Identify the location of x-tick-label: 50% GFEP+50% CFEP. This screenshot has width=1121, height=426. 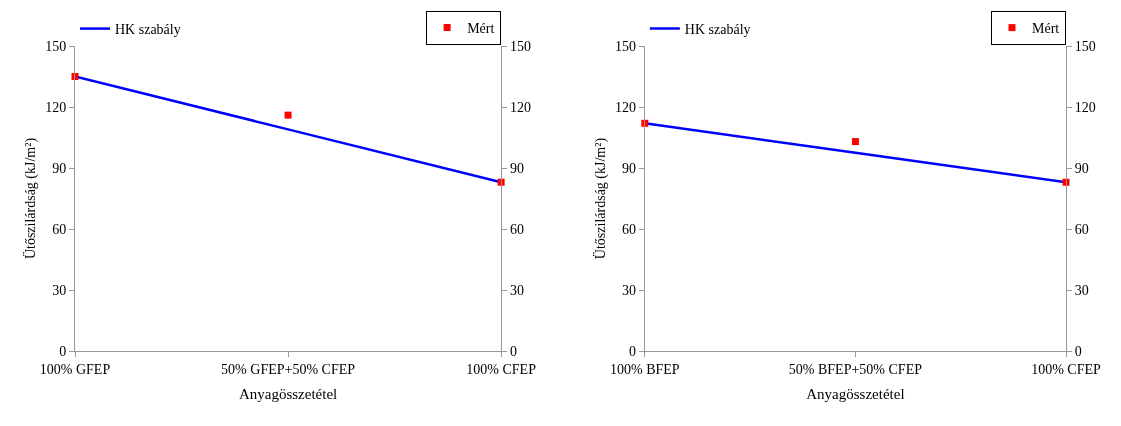
(288, 369).